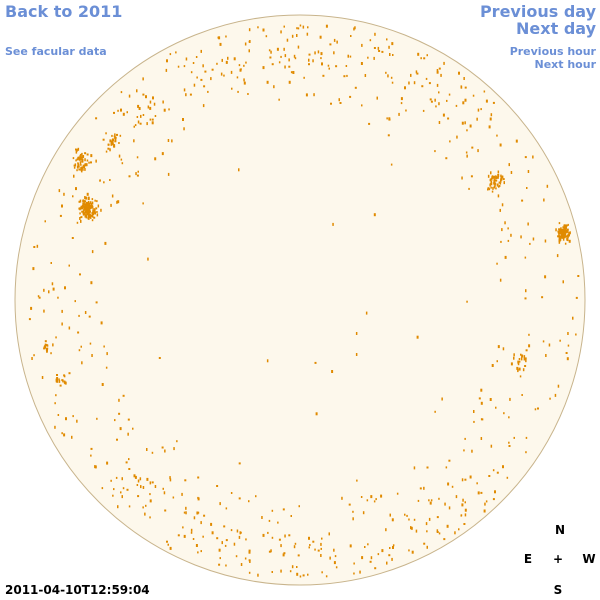 Image resolution: width=600 pixels, height=600 pixels. Describe the element at coordinates (64, 11) in the screenshot. I see `back-to-year-link: Back to 2011` at that location.